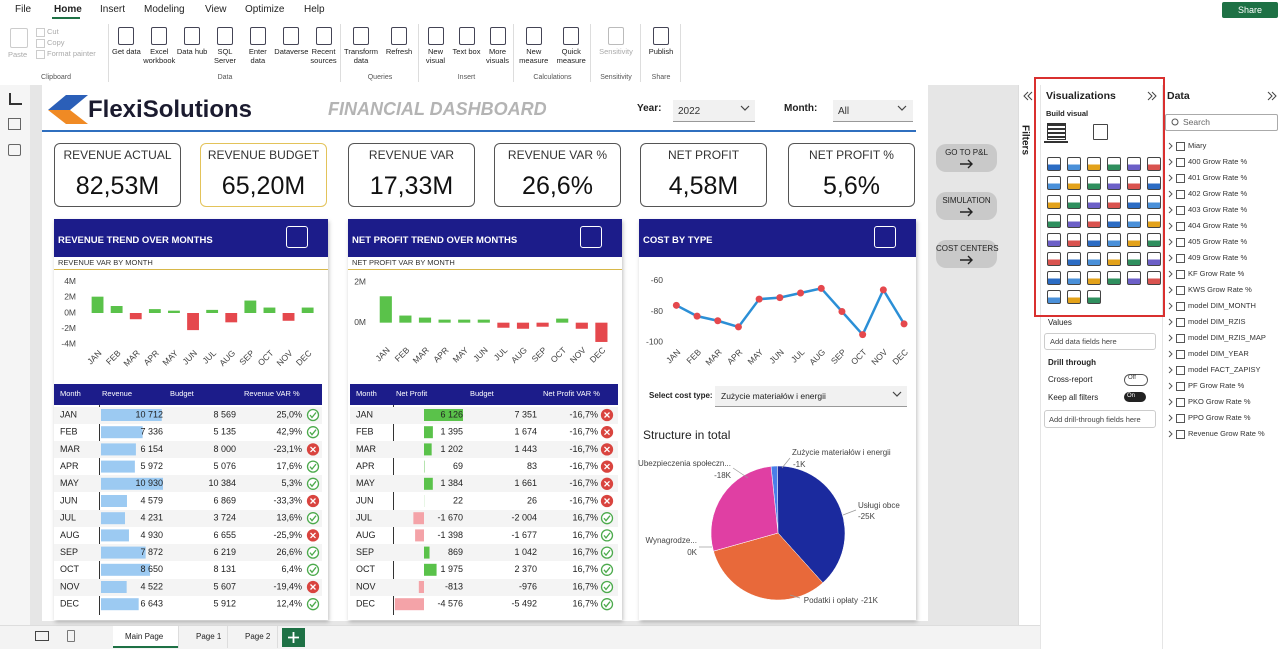  What do you see at coordinates (15, 99) in the screenshot?
I see `report-view-icon` at bounding box center [15, 99].